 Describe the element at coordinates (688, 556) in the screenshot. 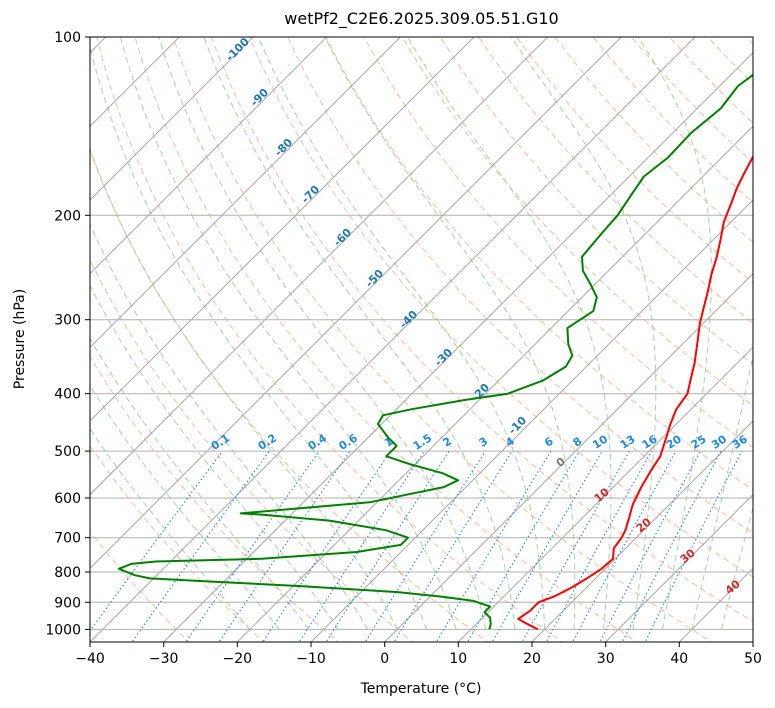

I see `moist-adiabat-label: 30` at that location.